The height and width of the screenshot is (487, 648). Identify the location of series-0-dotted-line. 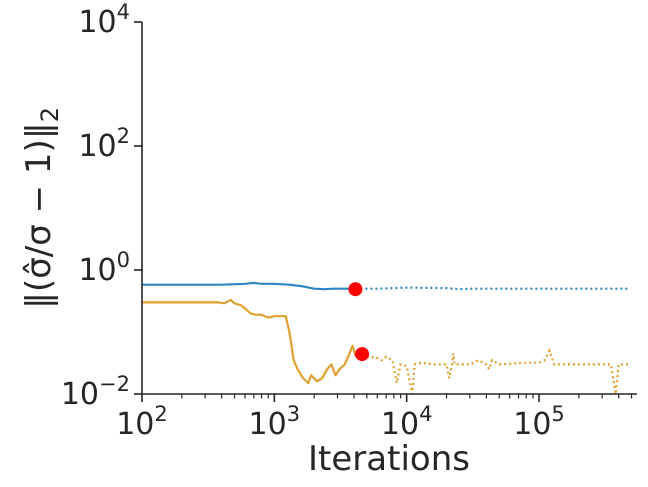
(492, 288).